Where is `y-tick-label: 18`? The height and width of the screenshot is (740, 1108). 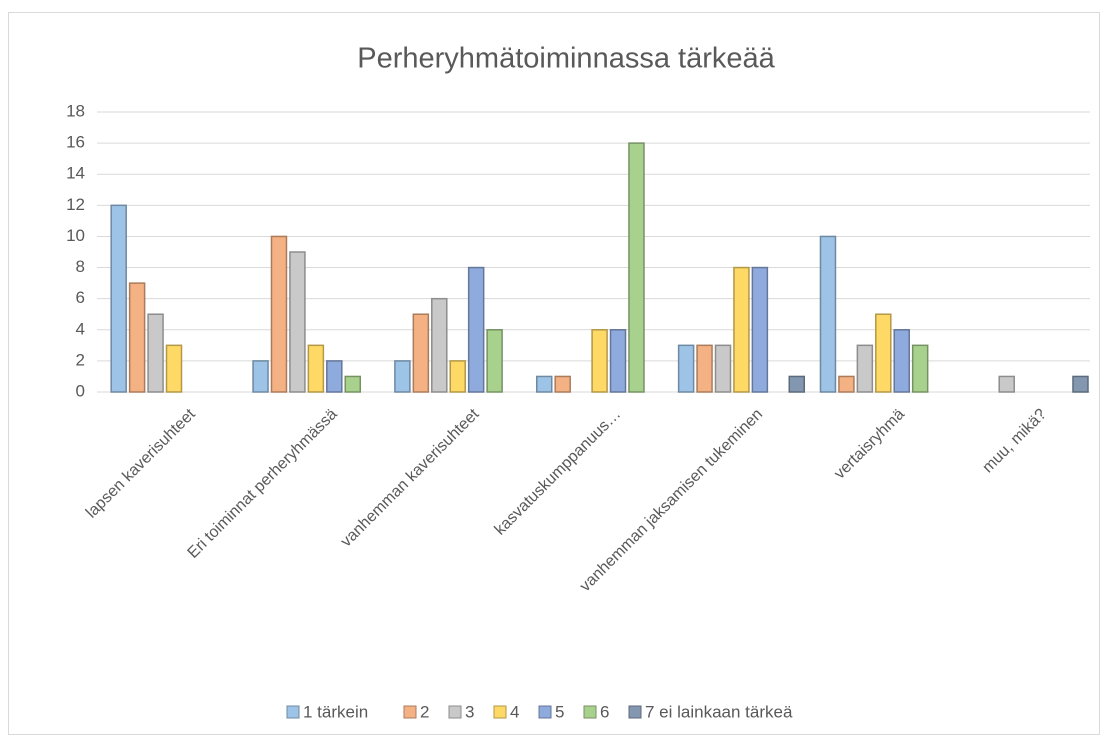 y-tick-label: 18 is located at coordinates (75, 110).